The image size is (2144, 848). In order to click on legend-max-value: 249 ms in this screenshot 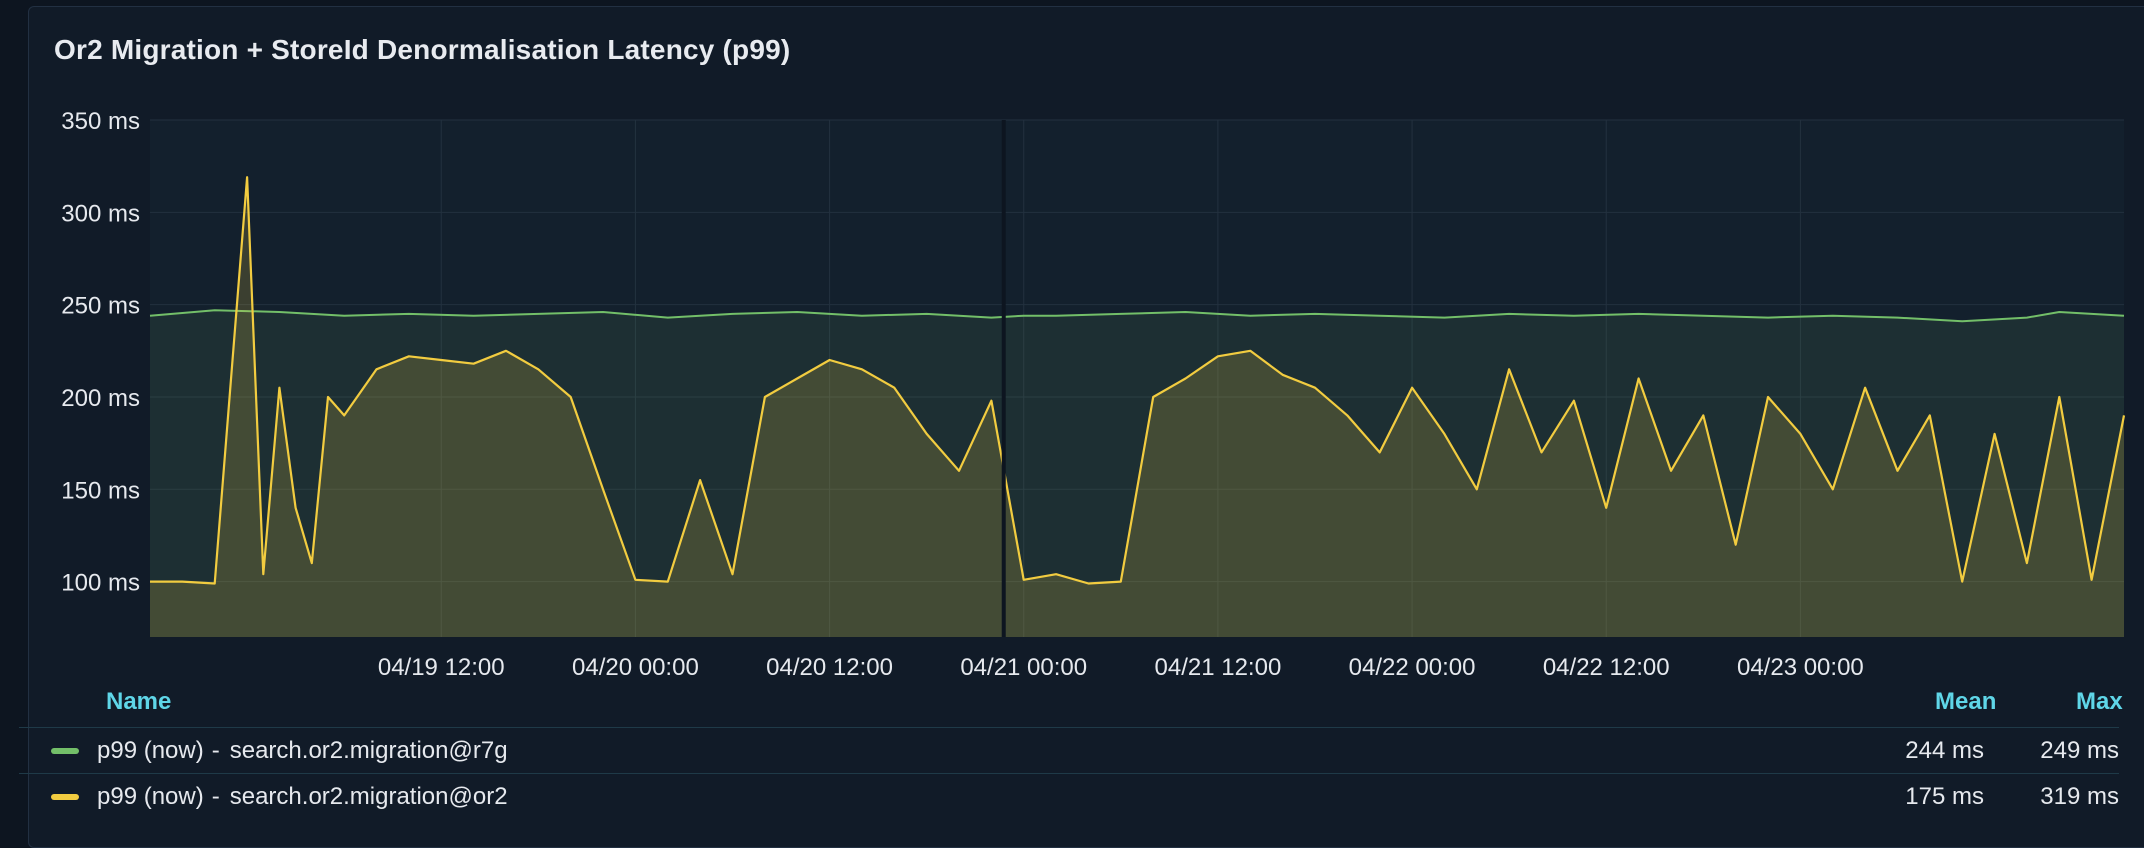, I will do `click(2079, 750)`.